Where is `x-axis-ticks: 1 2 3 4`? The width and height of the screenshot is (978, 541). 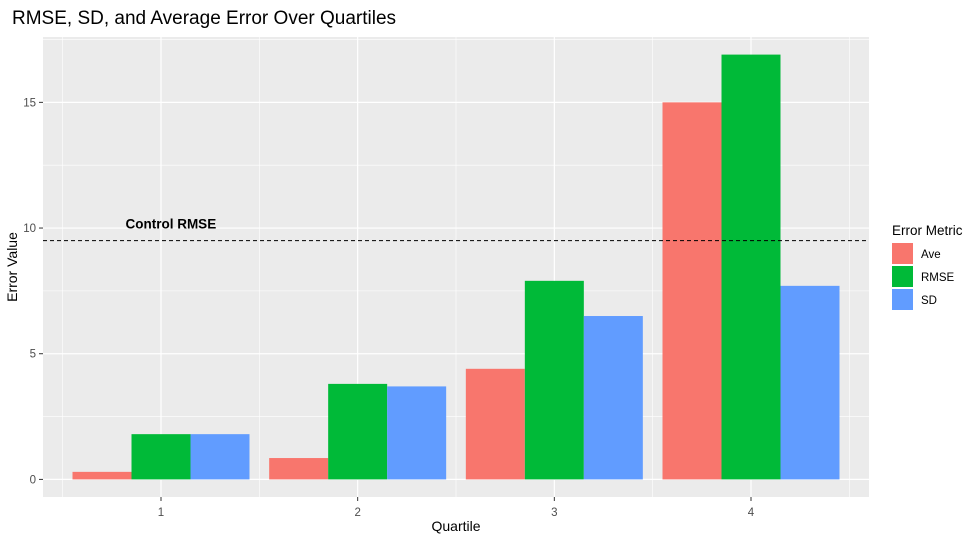
x-axis-ticks: 1 2 3 4 is located at coordinates (456, 508).